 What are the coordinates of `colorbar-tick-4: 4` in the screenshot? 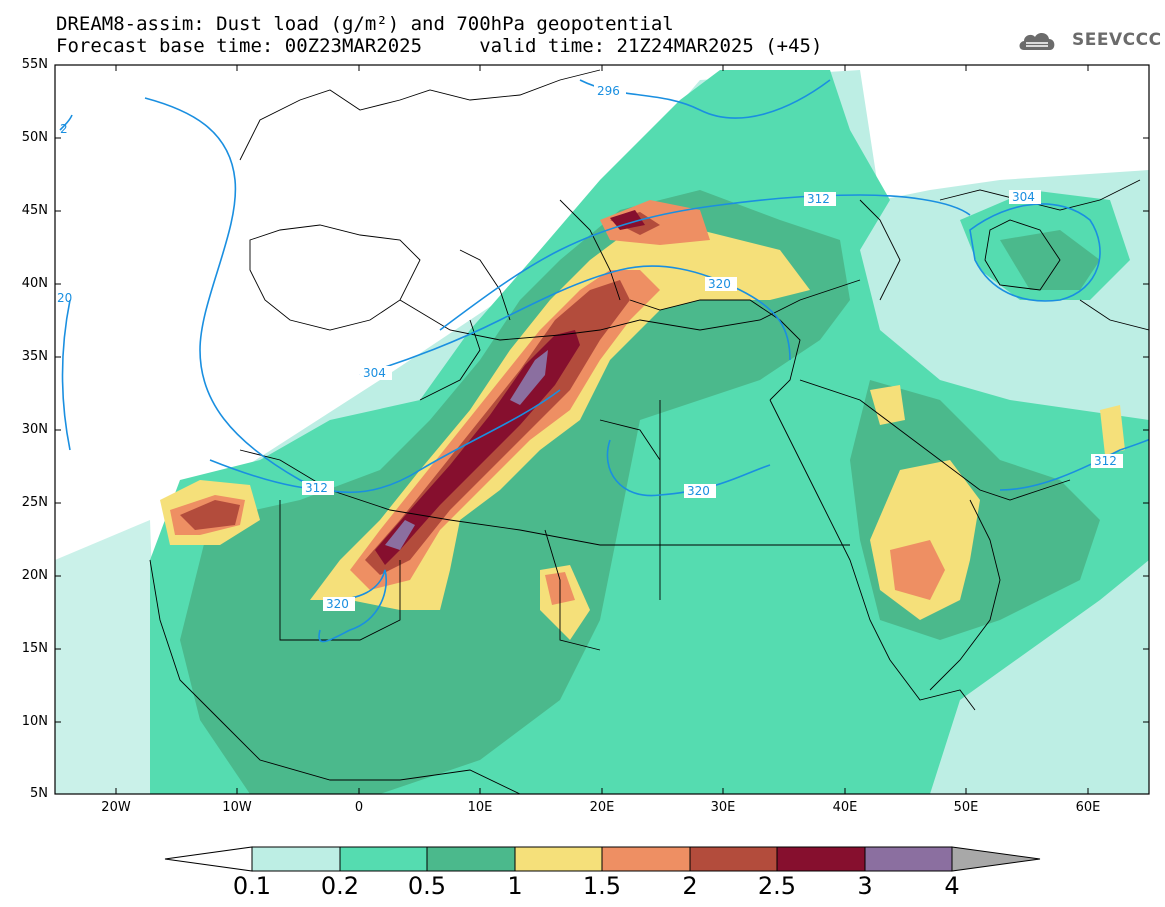 It's located at (952, 886).